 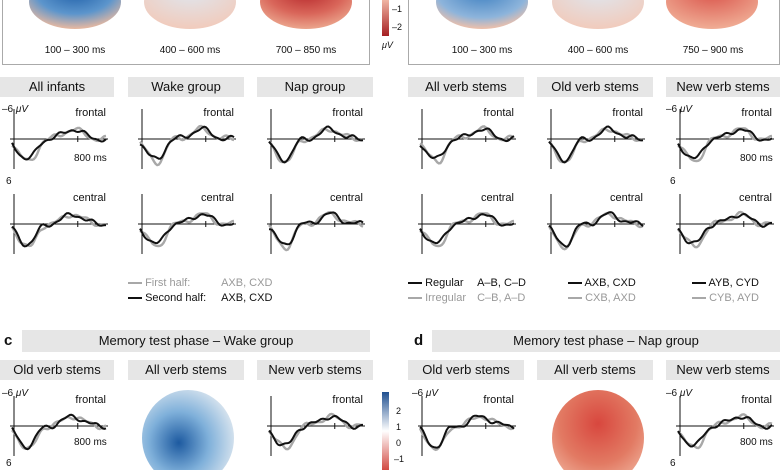 What do you see at coordinates (713, 50) in the screenshot?
I see `time-window-label: 750 – 900 ms` at bounding box center [713, 50].